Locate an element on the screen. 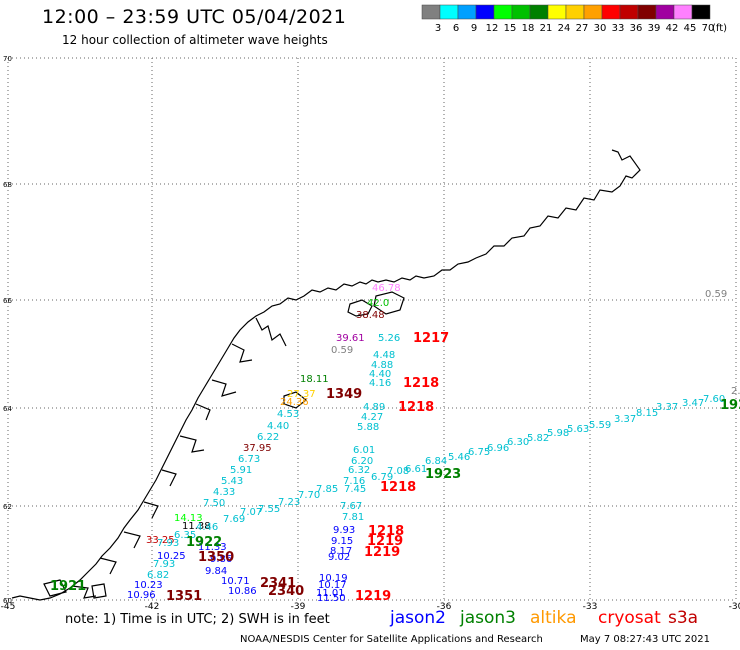 This screenshot has width=740, height=650. legend-label: 39 is located at coordinates (654, 28).